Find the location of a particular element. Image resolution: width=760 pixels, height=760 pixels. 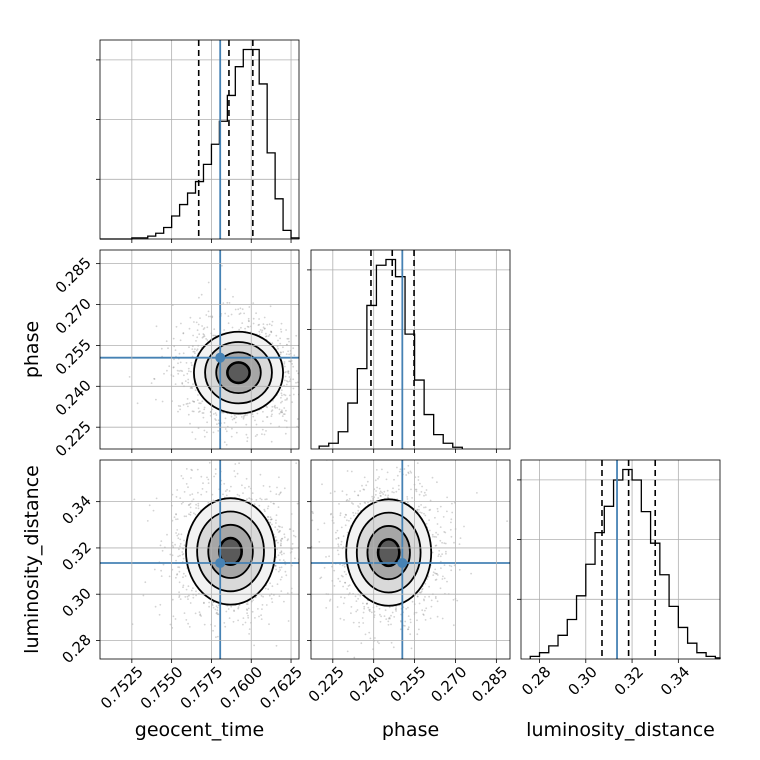

joint-y-tick-label: 0.255 is located at coordinates (73, 357).